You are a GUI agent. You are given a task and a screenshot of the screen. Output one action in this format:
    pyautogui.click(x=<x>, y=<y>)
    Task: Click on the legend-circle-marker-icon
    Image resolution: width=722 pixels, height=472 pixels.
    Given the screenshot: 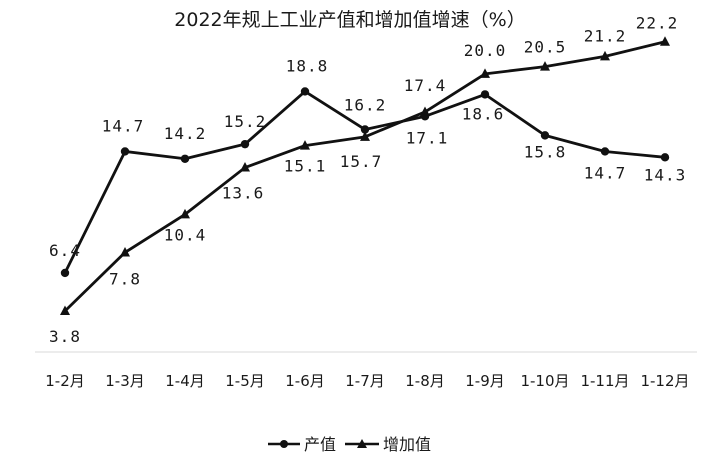 What is the action you would take?
    pyautogui.click(x=284, y=444)
    